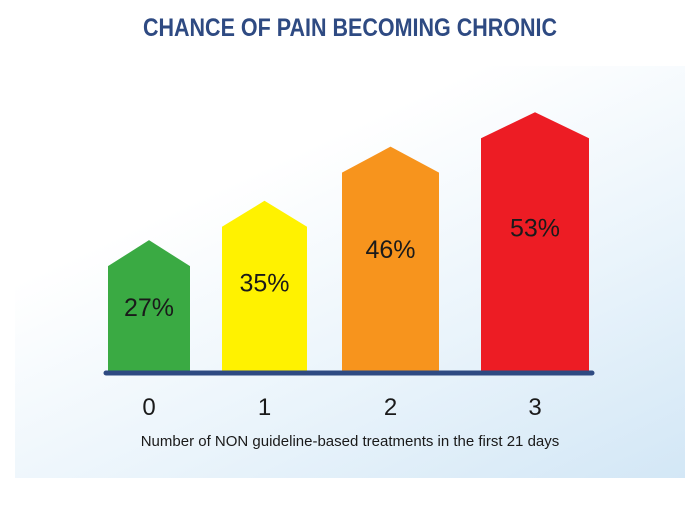  I want to click on x-tick-label-0: 0, so click(148, 407).